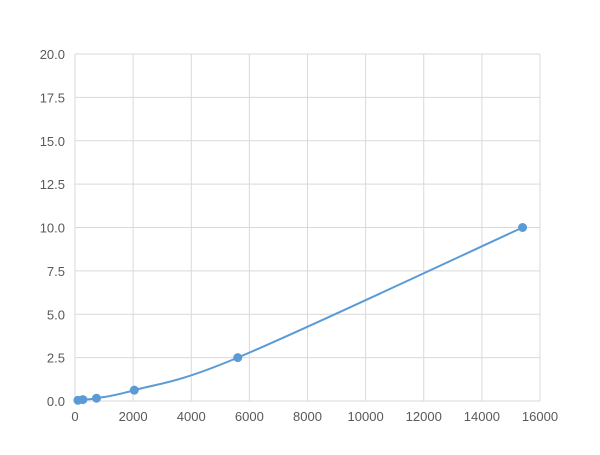  Describe the element at coordinates (540, 416) in the screenshot. I see `x-tick-label: 16000` at that location.